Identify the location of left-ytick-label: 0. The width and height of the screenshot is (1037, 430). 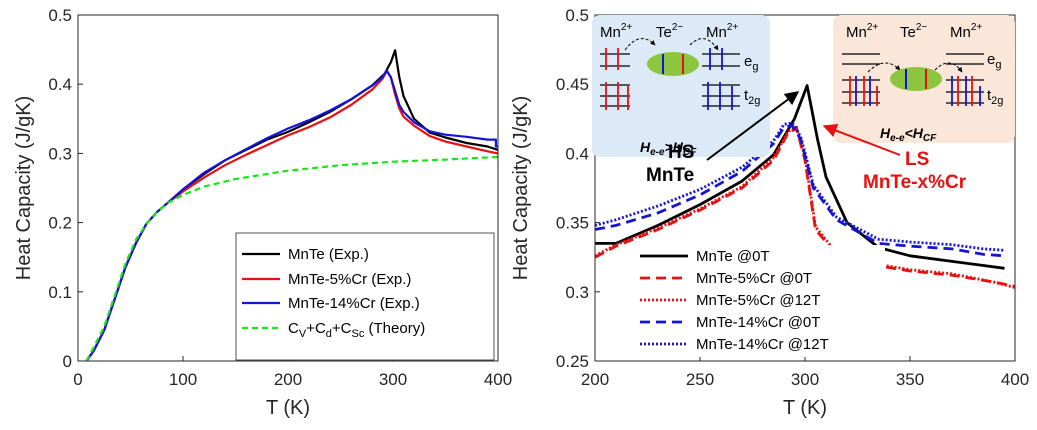
(67, 361).